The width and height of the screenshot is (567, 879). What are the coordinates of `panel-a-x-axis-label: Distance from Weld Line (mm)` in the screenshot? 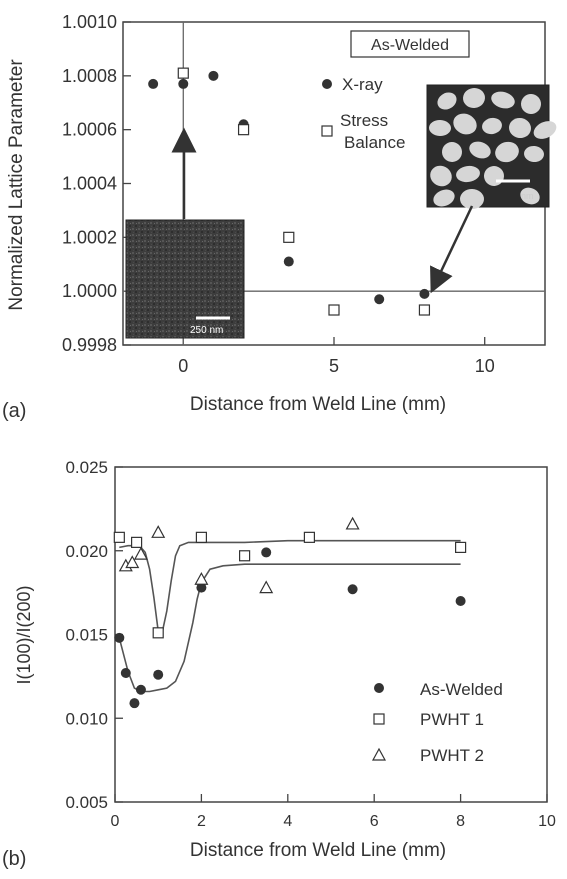 It's located at (318, 404).